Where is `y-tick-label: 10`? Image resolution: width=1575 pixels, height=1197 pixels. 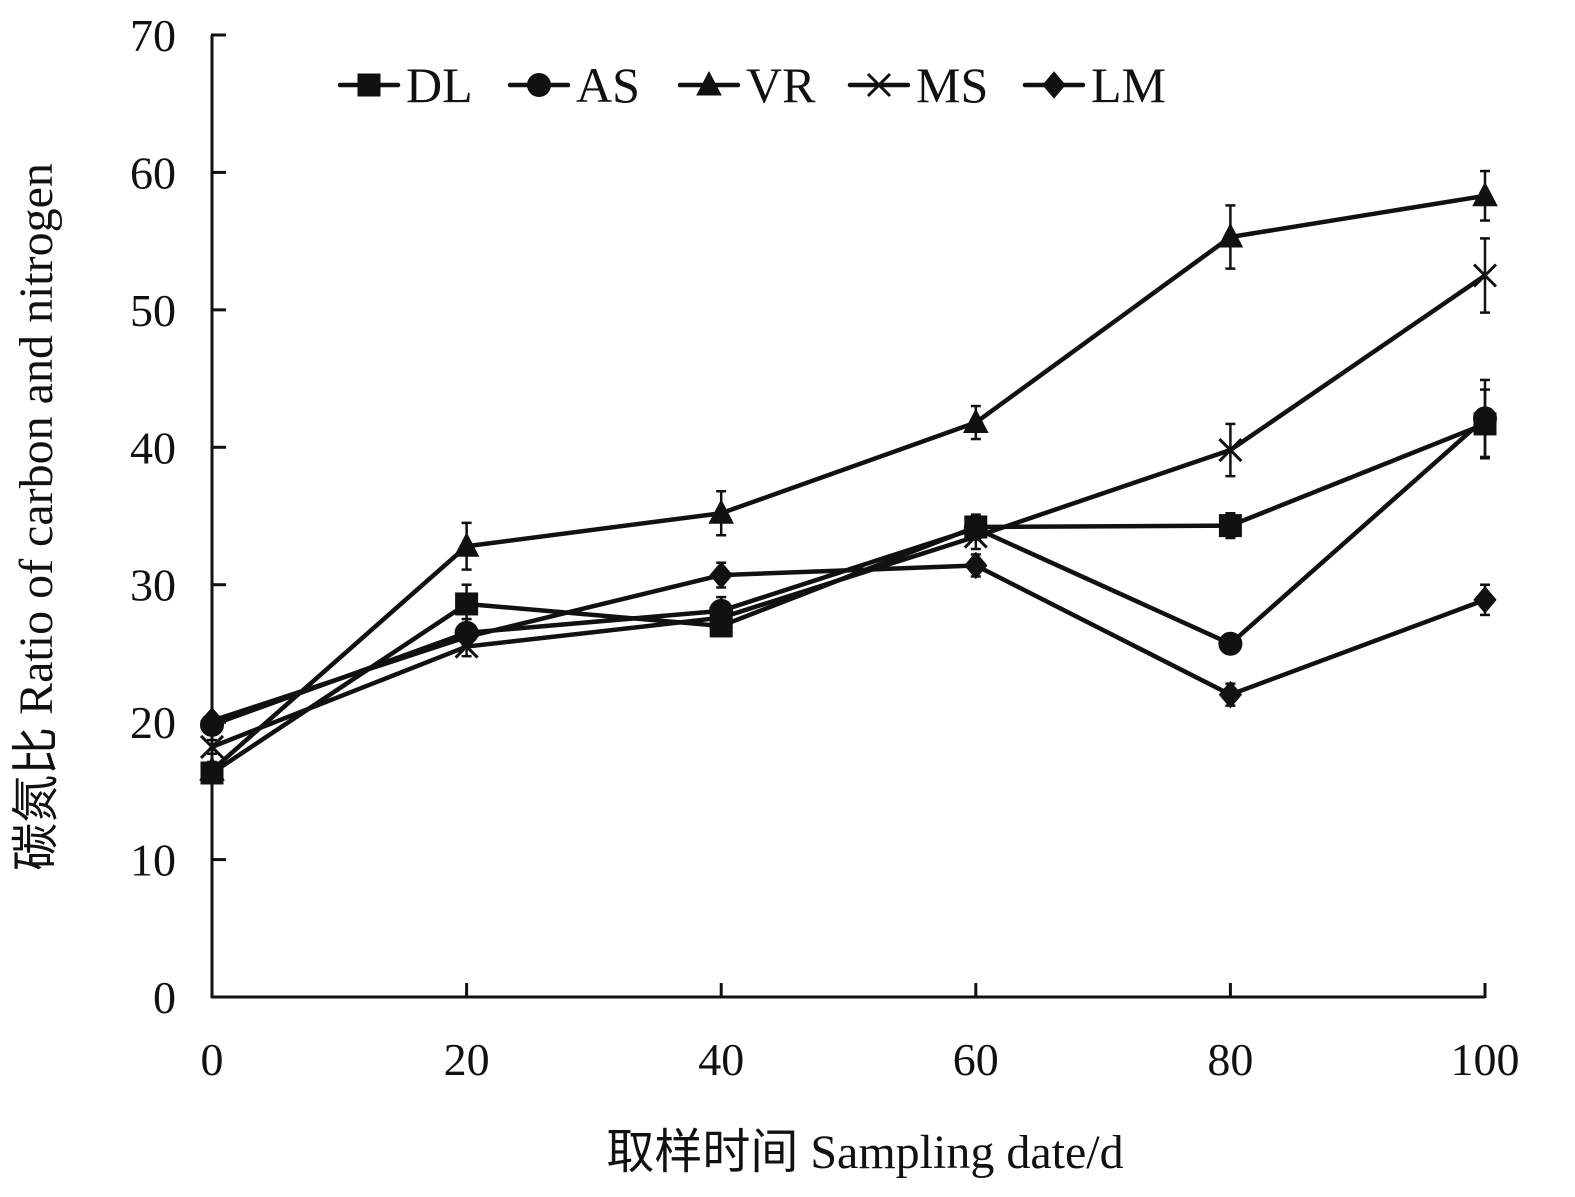 y-tick-label: 10 is located at coordinates (153, 860).